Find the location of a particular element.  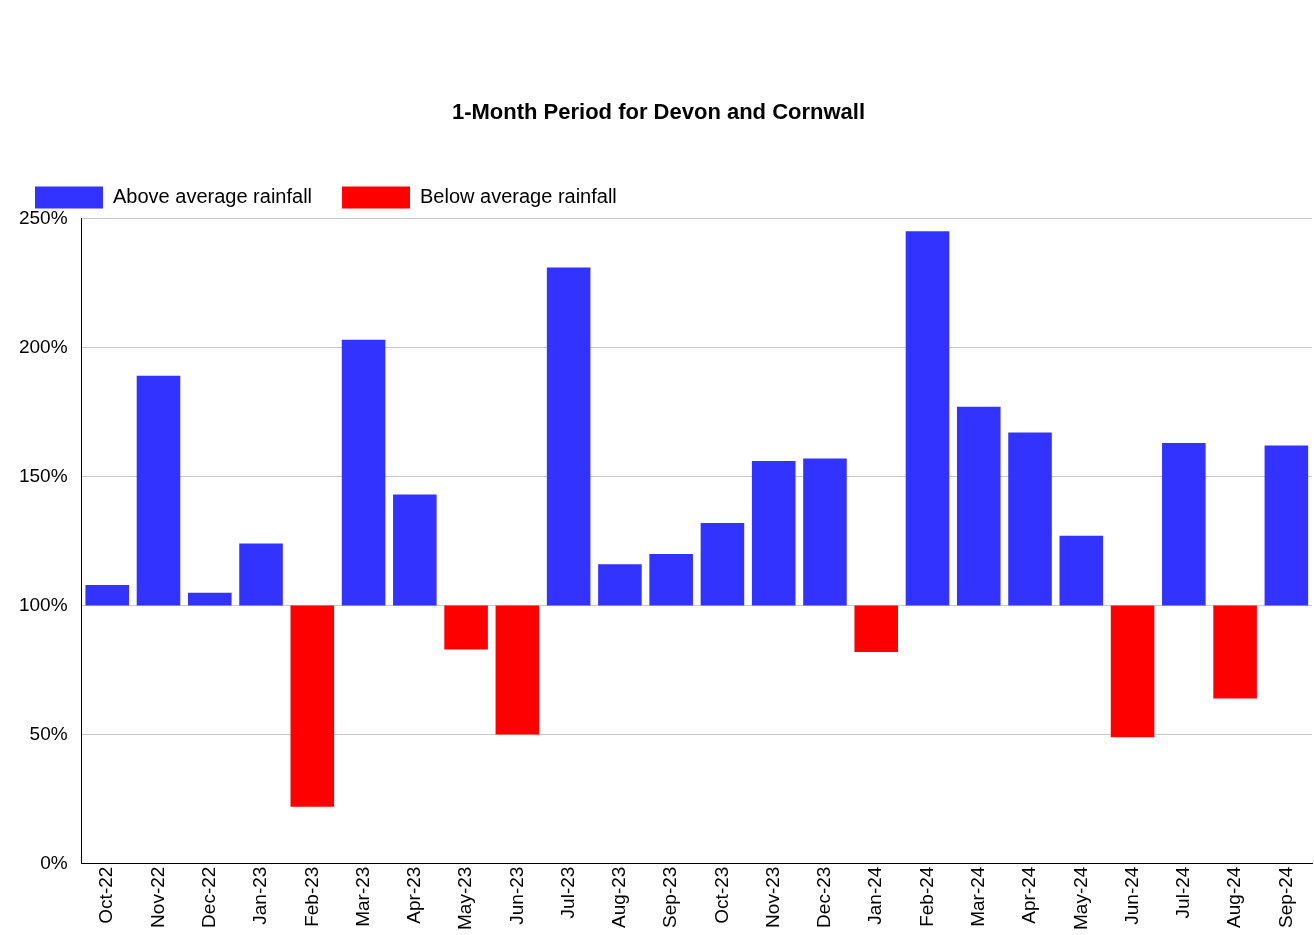

x-tick-label: Jun-23 is located at coordinates (516, 895).